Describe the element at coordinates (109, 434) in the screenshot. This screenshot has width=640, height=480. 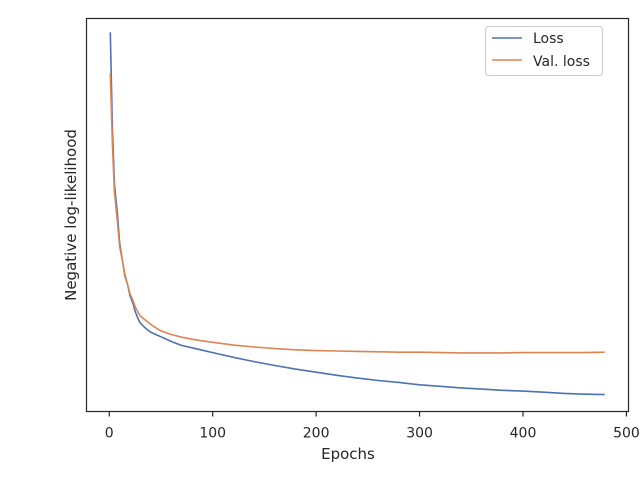
I see `x-tick-label: 0` at that location.